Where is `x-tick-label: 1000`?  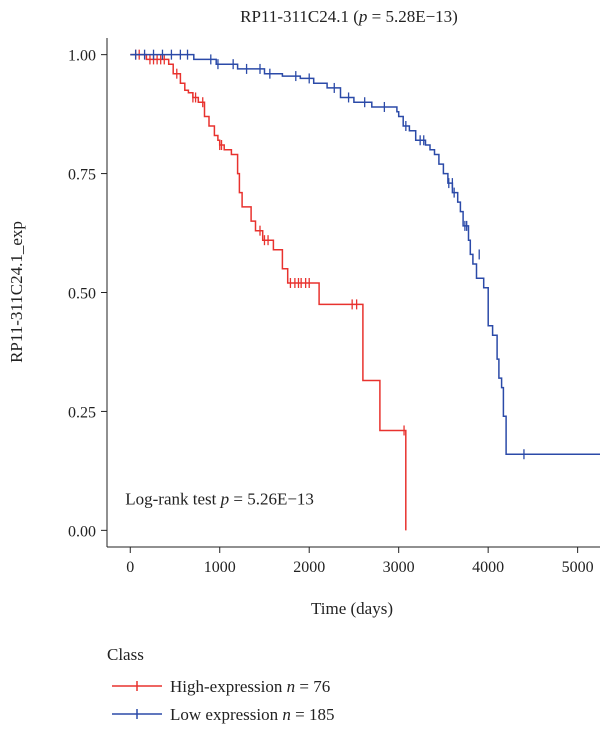 x-tick-label: 1000 is located at coordinates (220, 567).